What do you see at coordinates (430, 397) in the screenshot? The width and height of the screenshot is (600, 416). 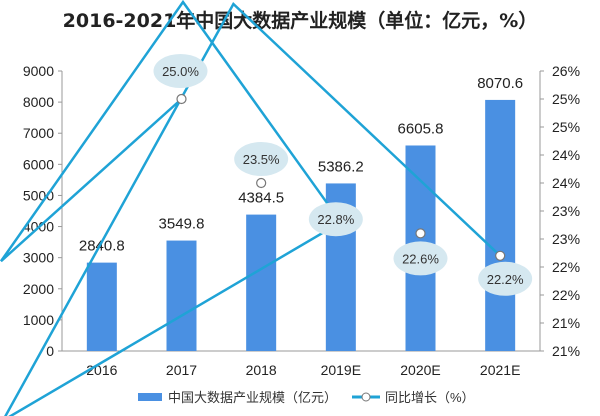 I see `legend-line-label: 同比增长（%）` at bounding box center [430, 397].